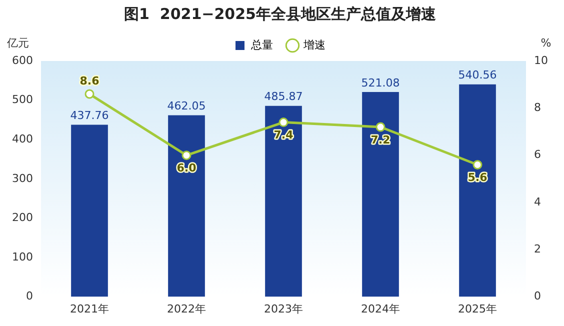 This screenshot has width=564, height=326. What do you see at coordinates (380, 83) in the screenshot?
I see `data-label: 521.08` at bounding box center [380, 83].